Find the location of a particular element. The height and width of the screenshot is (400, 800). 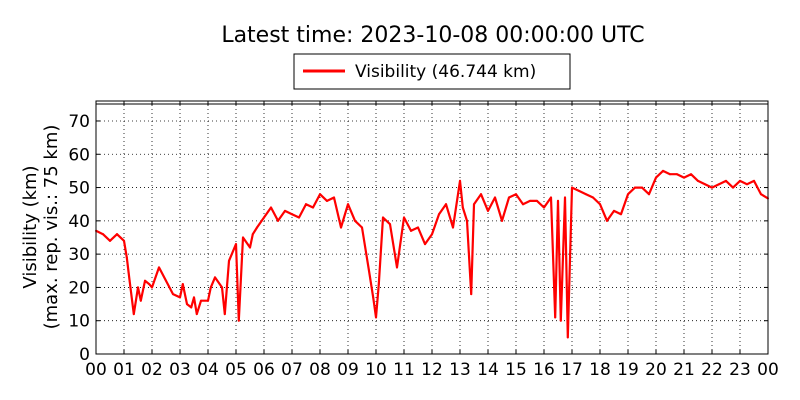

y-tick-label: 40 is located at coordinates (79, 222).